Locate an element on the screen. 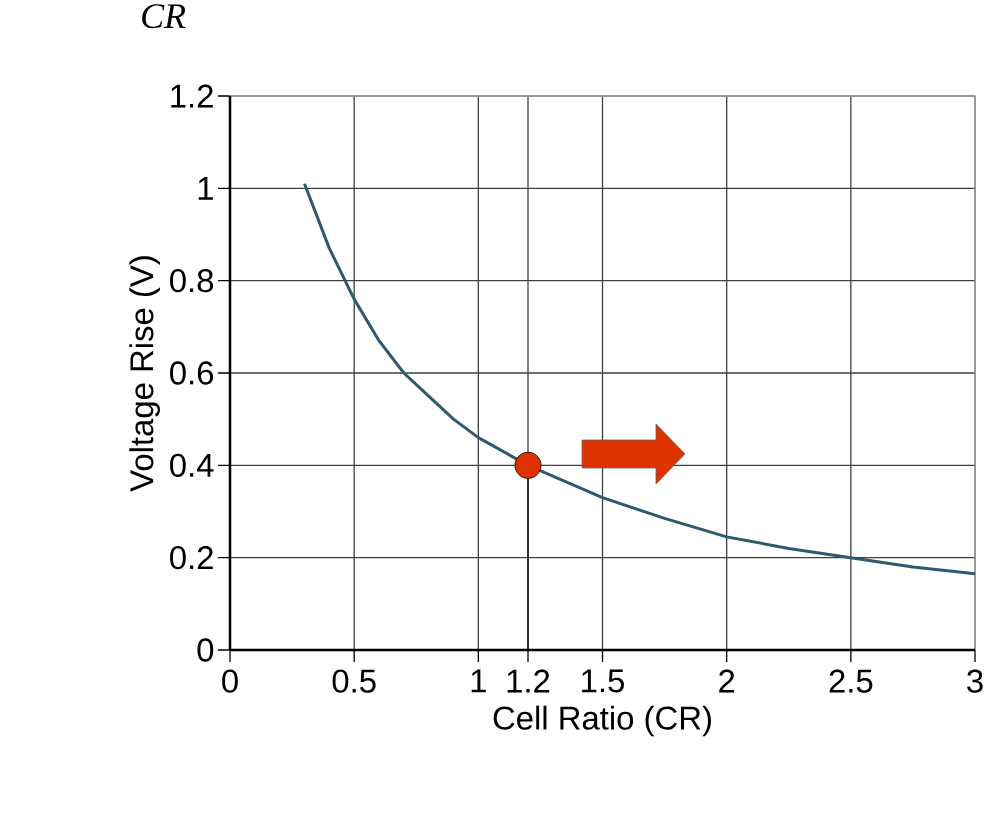  x-axis-title: Cell Ratio (CR) is located at coordinates (602, 721).